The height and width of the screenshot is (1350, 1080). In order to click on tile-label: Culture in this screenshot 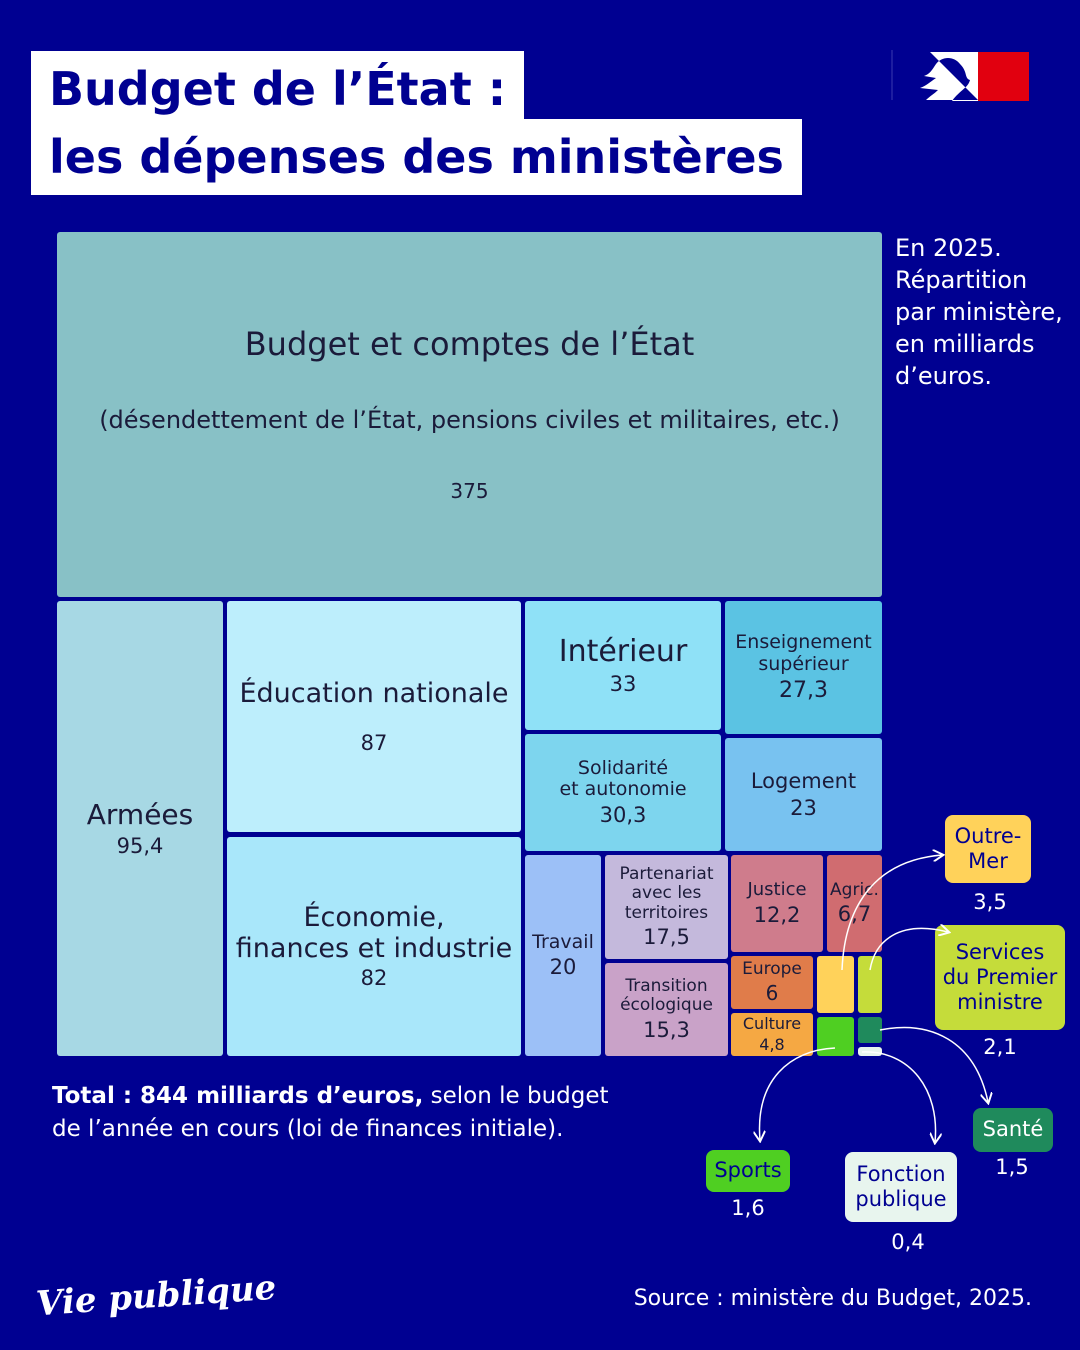, I will do `click(772, 1024)`.